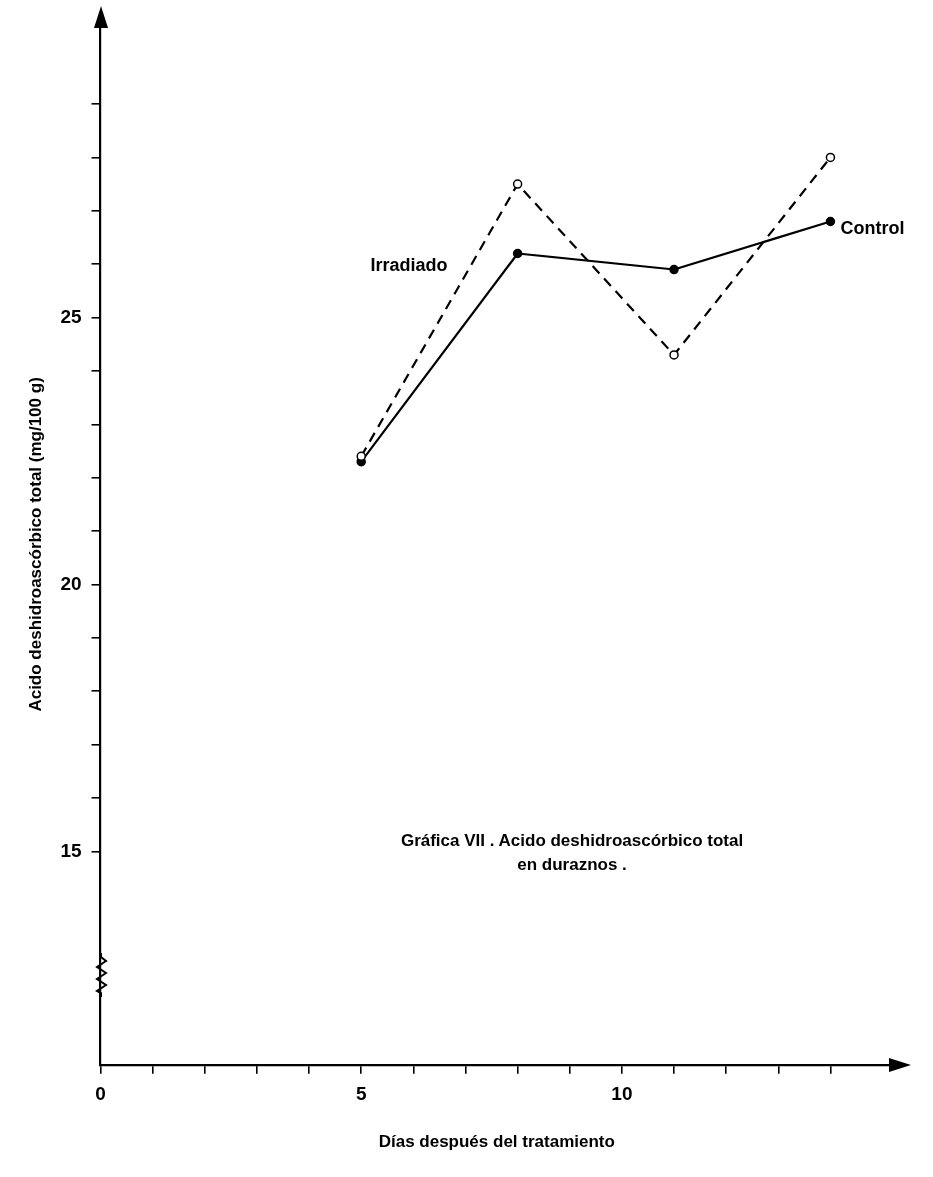  Describe the element at coordinates (622, 1094) in the screenshot. I see `x-tick-label: 10` at that location.